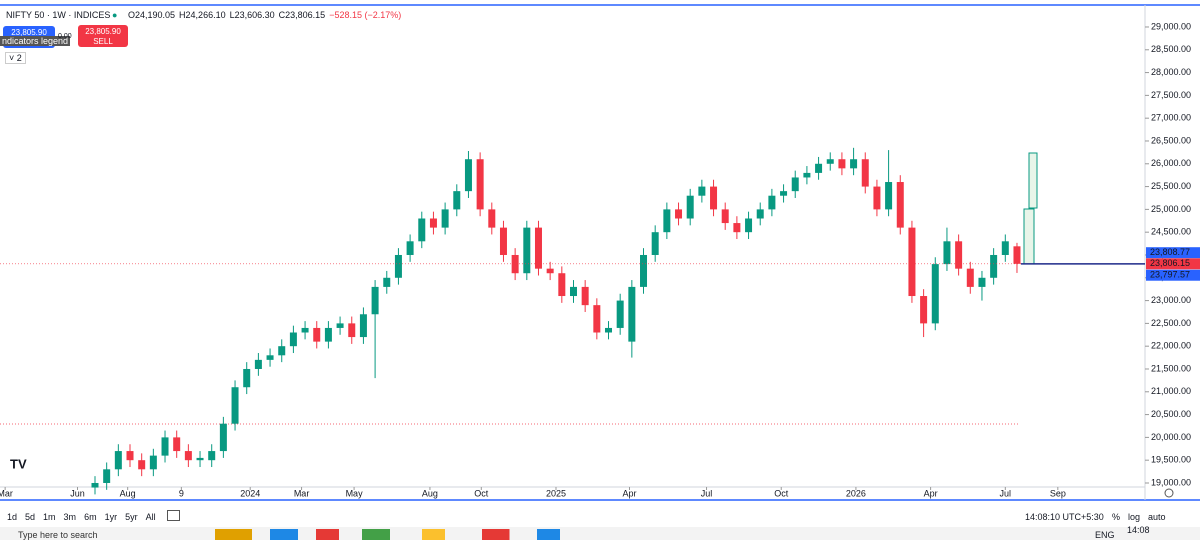 This screenshot has width=1200, height=540. What do you see at coordinates (1157, 517) in the screenshot?
I see `scale-option: auto` at bounding box center [1157, 517].